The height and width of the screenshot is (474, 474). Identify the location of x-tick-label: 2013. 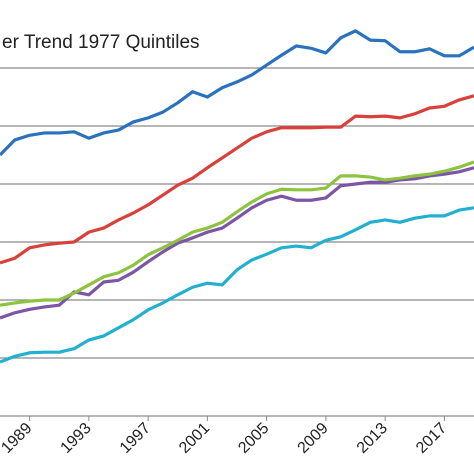
(372, 438).